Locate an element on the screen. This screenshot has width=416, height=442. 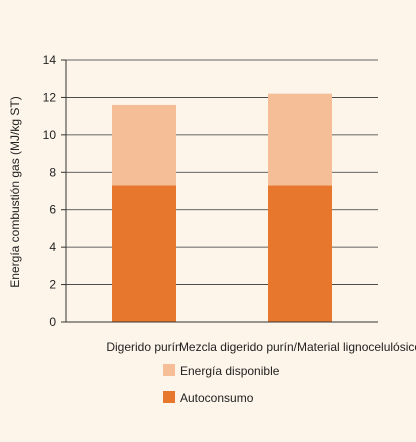
y-tick-label: 0 is located at coordinates (52, 322).